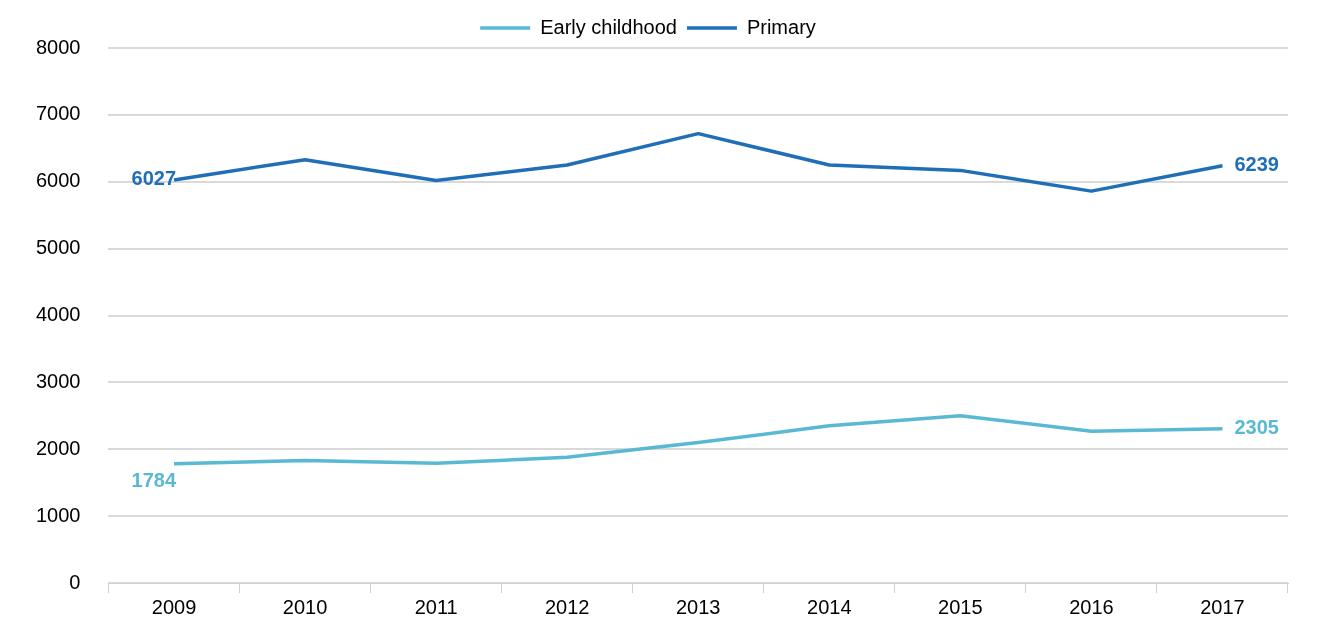 The image size is (1343, 628). What do you see at coordinates (960, 606) in the screenshot?
I see `x-tick-label: 2015` at bounding box center [960, 606].